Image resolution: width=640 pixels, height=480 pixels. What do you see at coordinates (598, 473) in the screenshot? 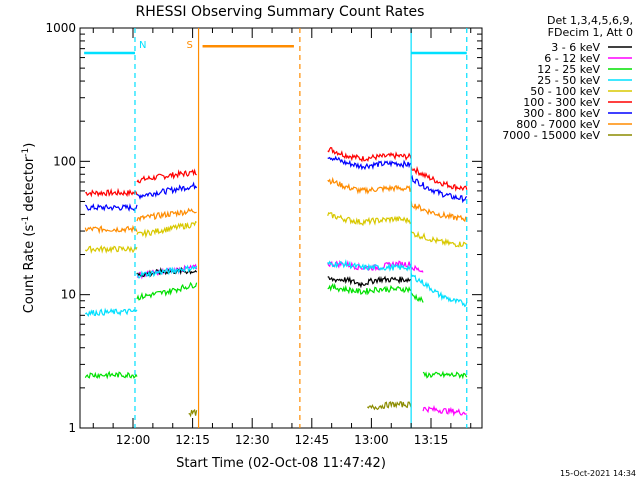
I see `timestamp-label: 15-Oct-2021 14:34` at bounding box center [598, 473].